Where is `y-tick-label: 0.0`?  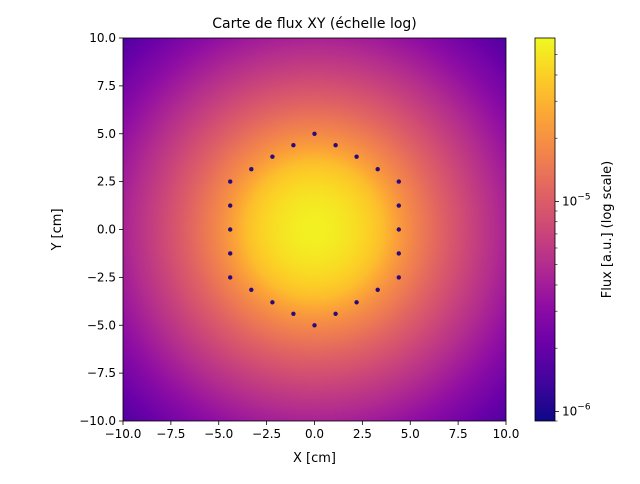 y-tick-label: 0.0 is located at coordinates (106, 230).